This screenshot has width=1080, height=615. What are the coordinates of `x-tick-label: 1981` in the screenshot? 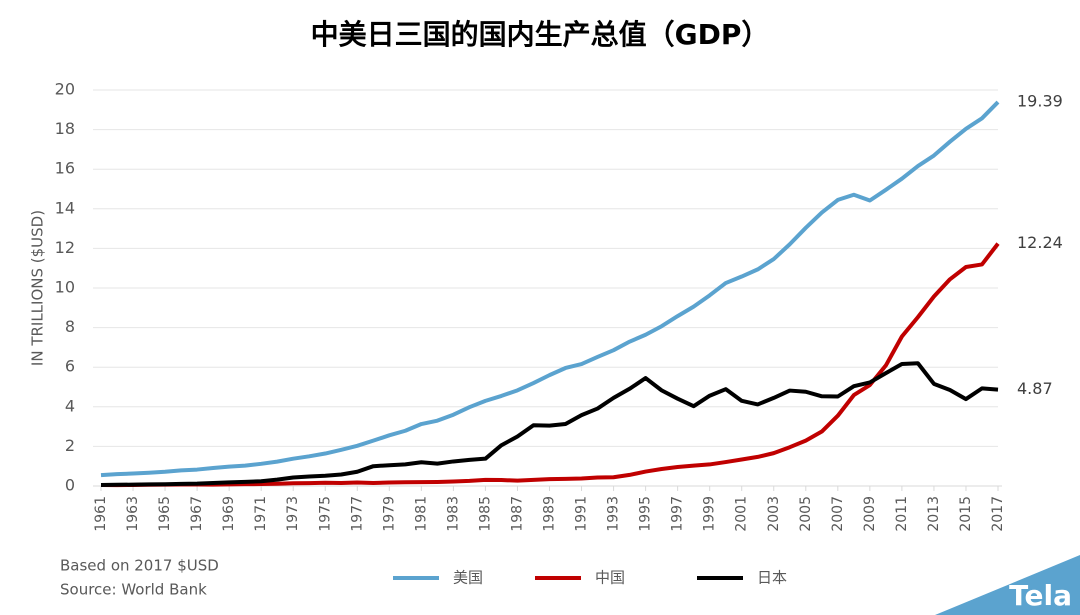 It's located at (421, 514).